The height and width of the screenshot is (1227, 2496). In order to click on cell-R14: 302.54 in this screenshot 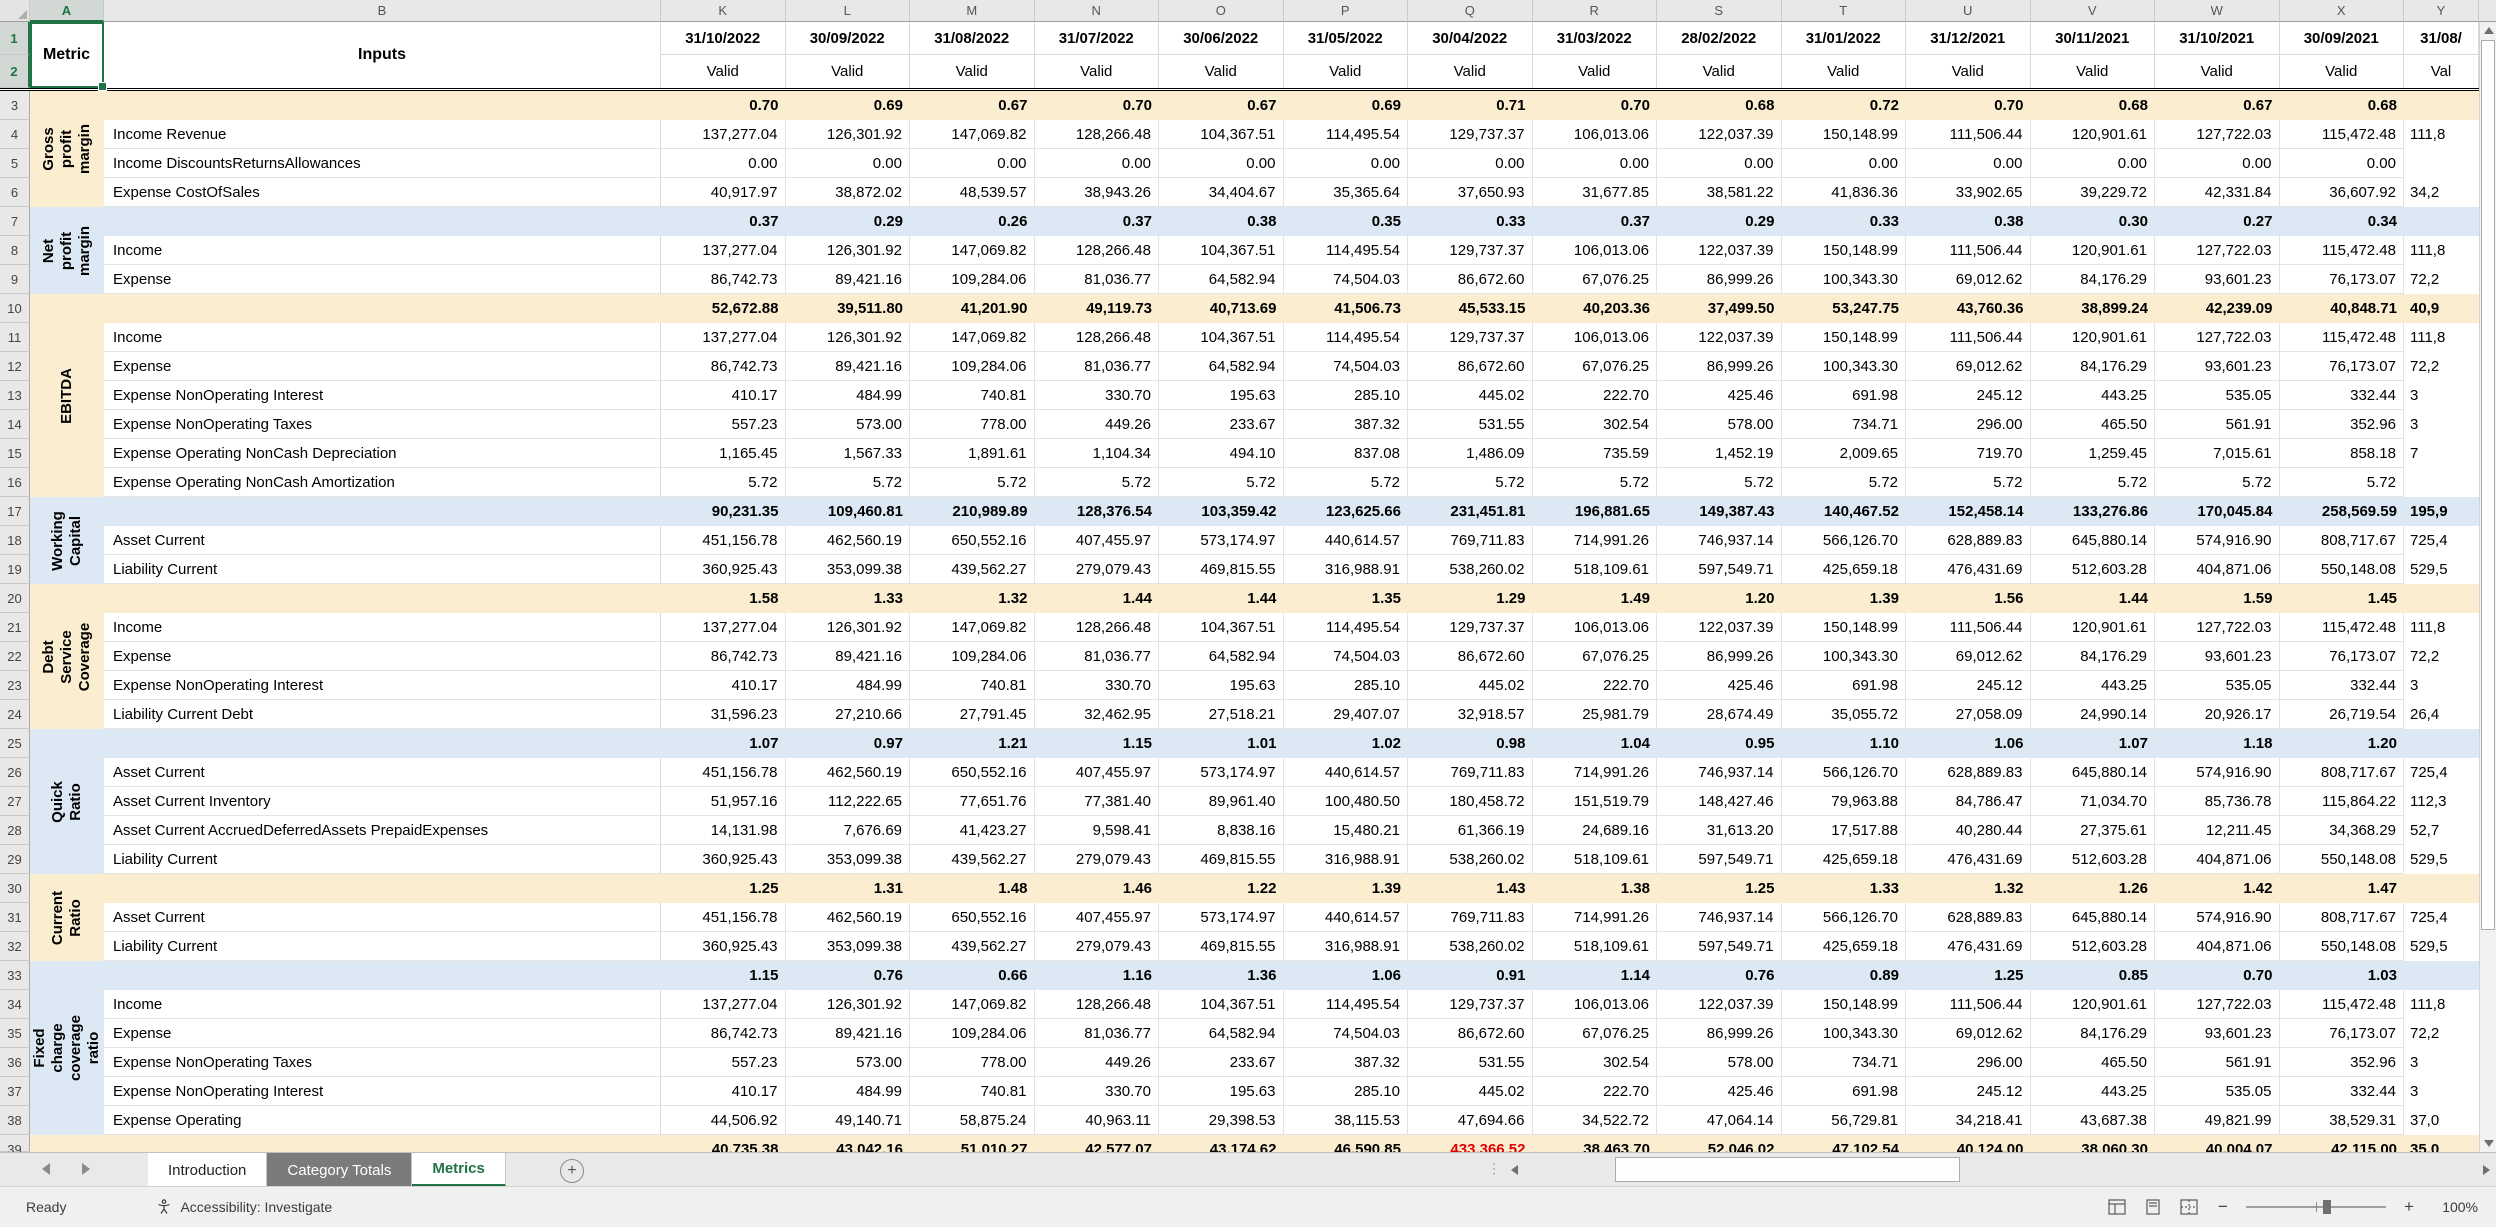, I will do `click(1594, 424)`.